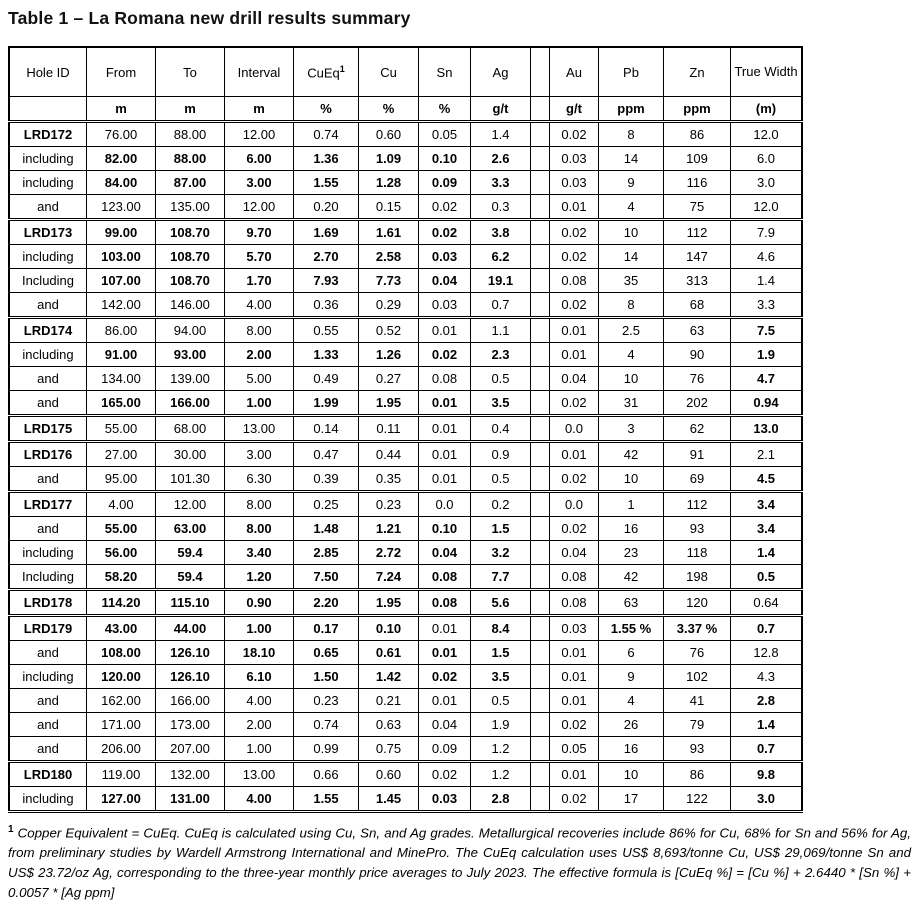 The height and width of the screenshot is (903, 918). What do you see at coordinates (500, 453) in the screenshot?
I see `data-cell: 0.9` at bounding box center [500, 453].